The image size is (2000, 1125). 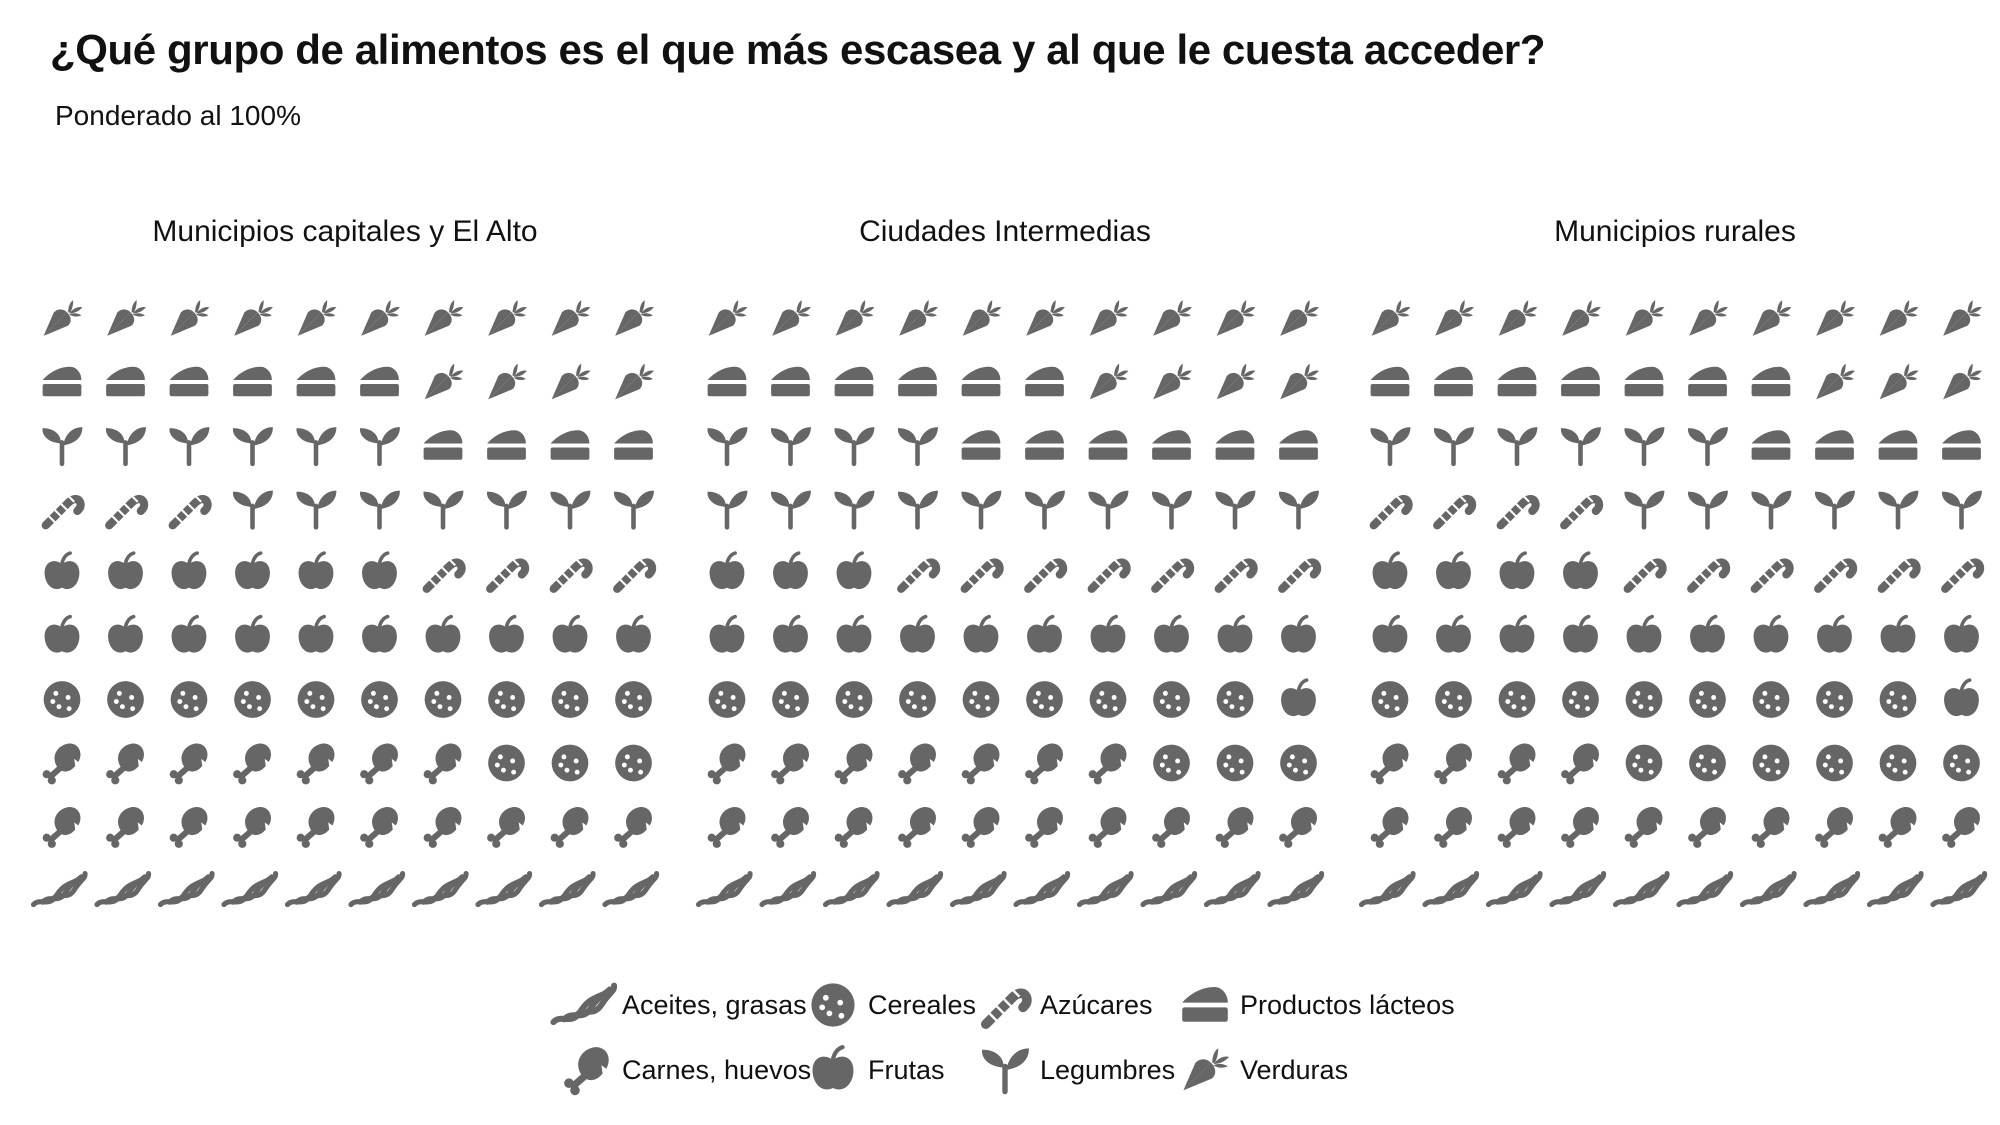 What do you see at coordinates (922, 1005) in the screenshot?
I see `legend-label-cereales: Cereales` at bounding box center [922, 1005].